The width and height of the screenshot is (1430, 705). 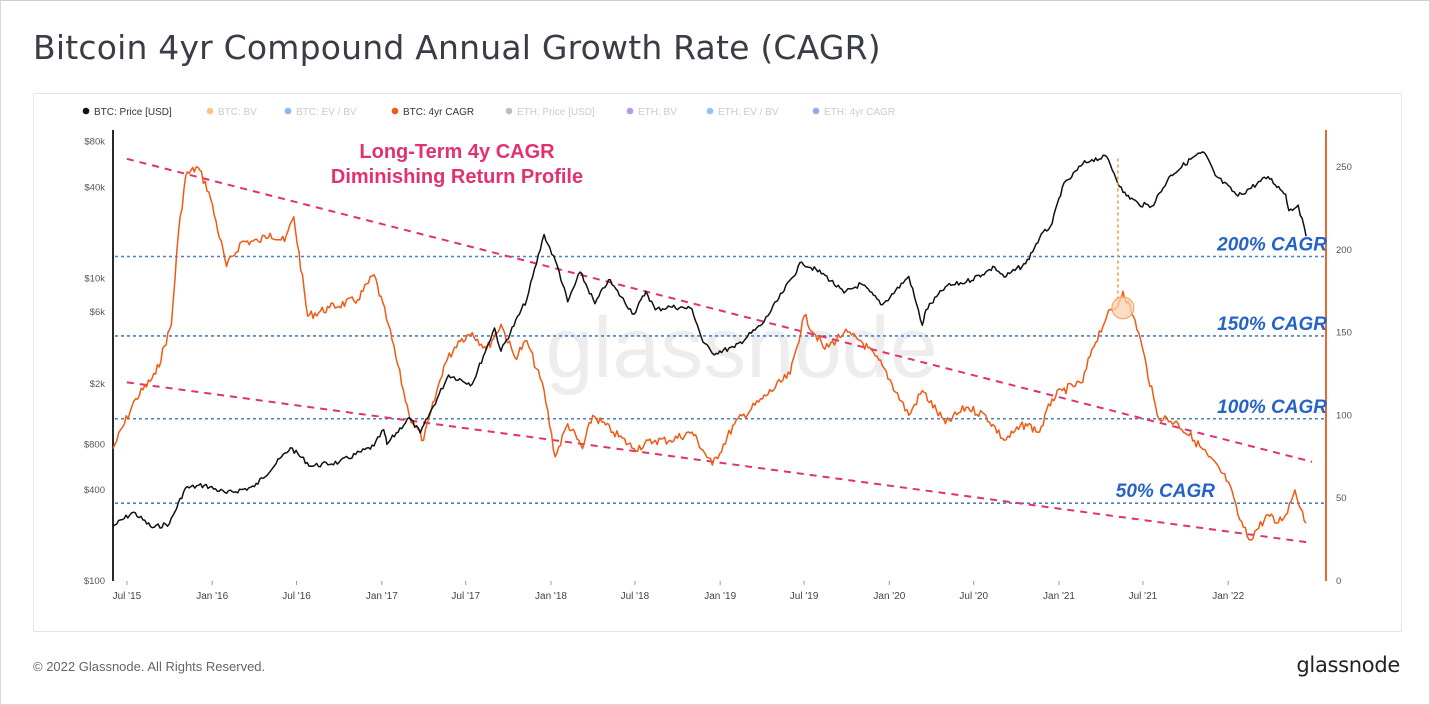 I want to click on legend-item-0: BTC: Price [USD], so click(x=127, y=112).